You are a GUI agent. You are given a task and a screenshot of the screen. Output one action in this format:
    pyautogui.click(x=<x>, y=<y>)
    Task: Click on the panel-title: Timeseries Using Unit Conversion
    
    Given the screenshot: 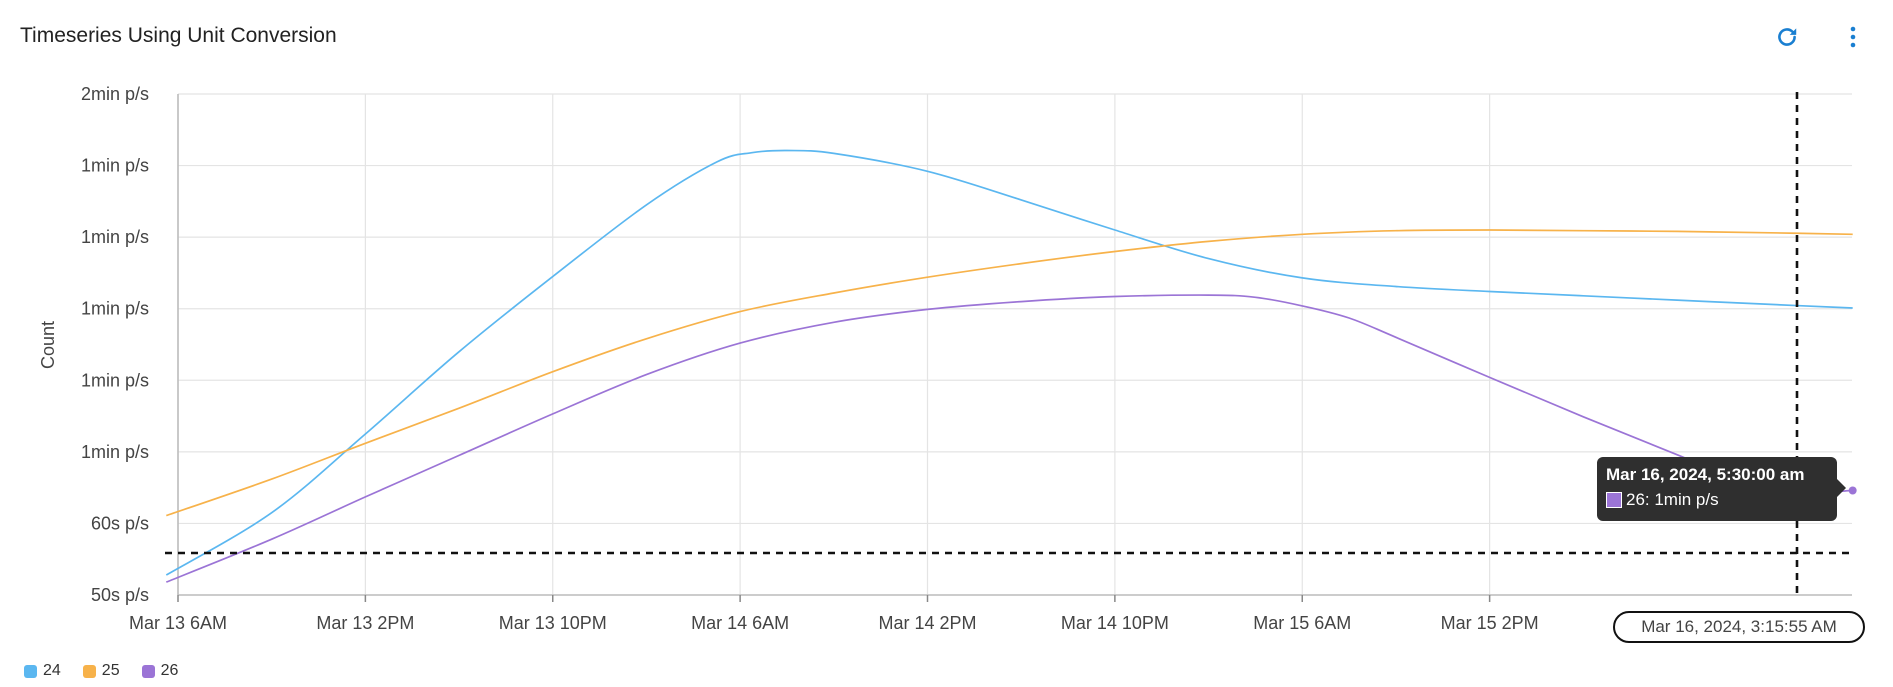 What is the action you would take?
    pyautogui.click(x=178, y=35)
    